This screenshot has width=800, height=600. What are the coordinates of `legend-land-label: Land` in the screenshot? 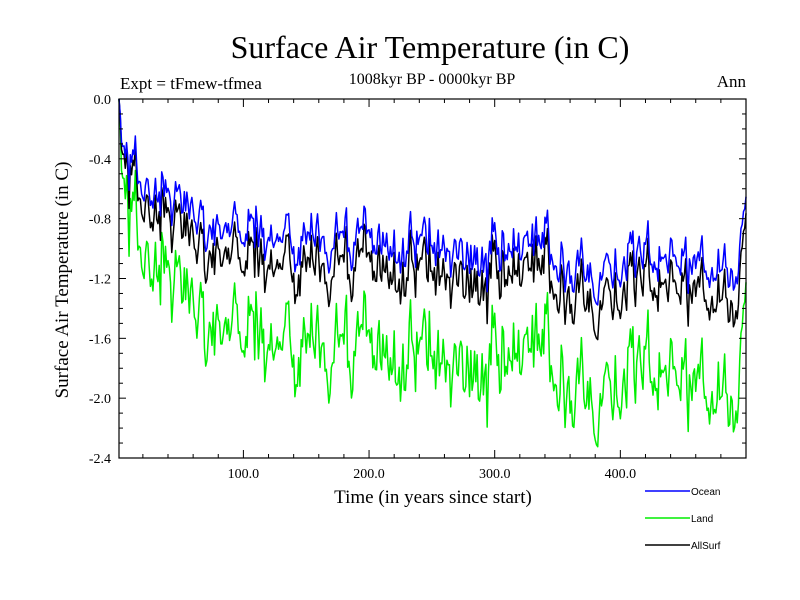 It's located at (702, 519).